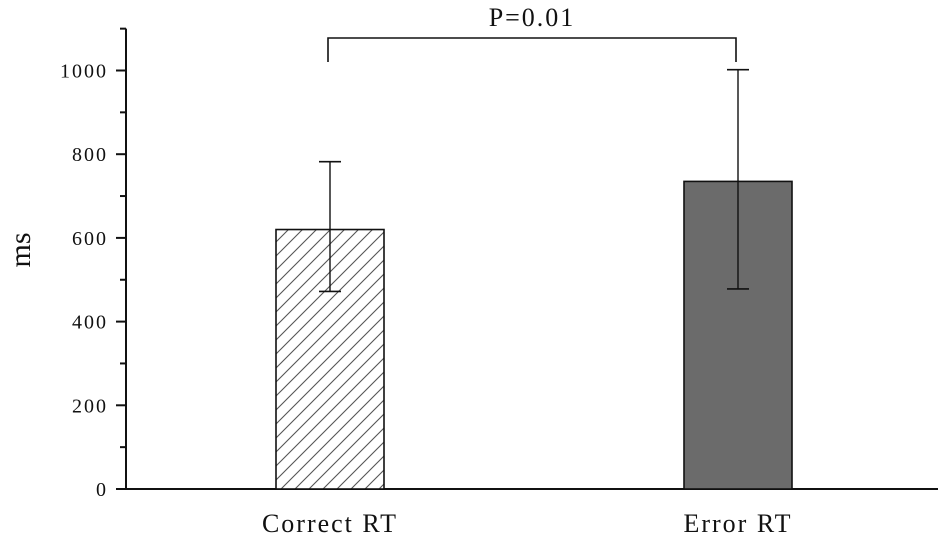  Describe the element at coordinates (90, 323) in the screenshot. I see `y-tick-label: 400` at that location.